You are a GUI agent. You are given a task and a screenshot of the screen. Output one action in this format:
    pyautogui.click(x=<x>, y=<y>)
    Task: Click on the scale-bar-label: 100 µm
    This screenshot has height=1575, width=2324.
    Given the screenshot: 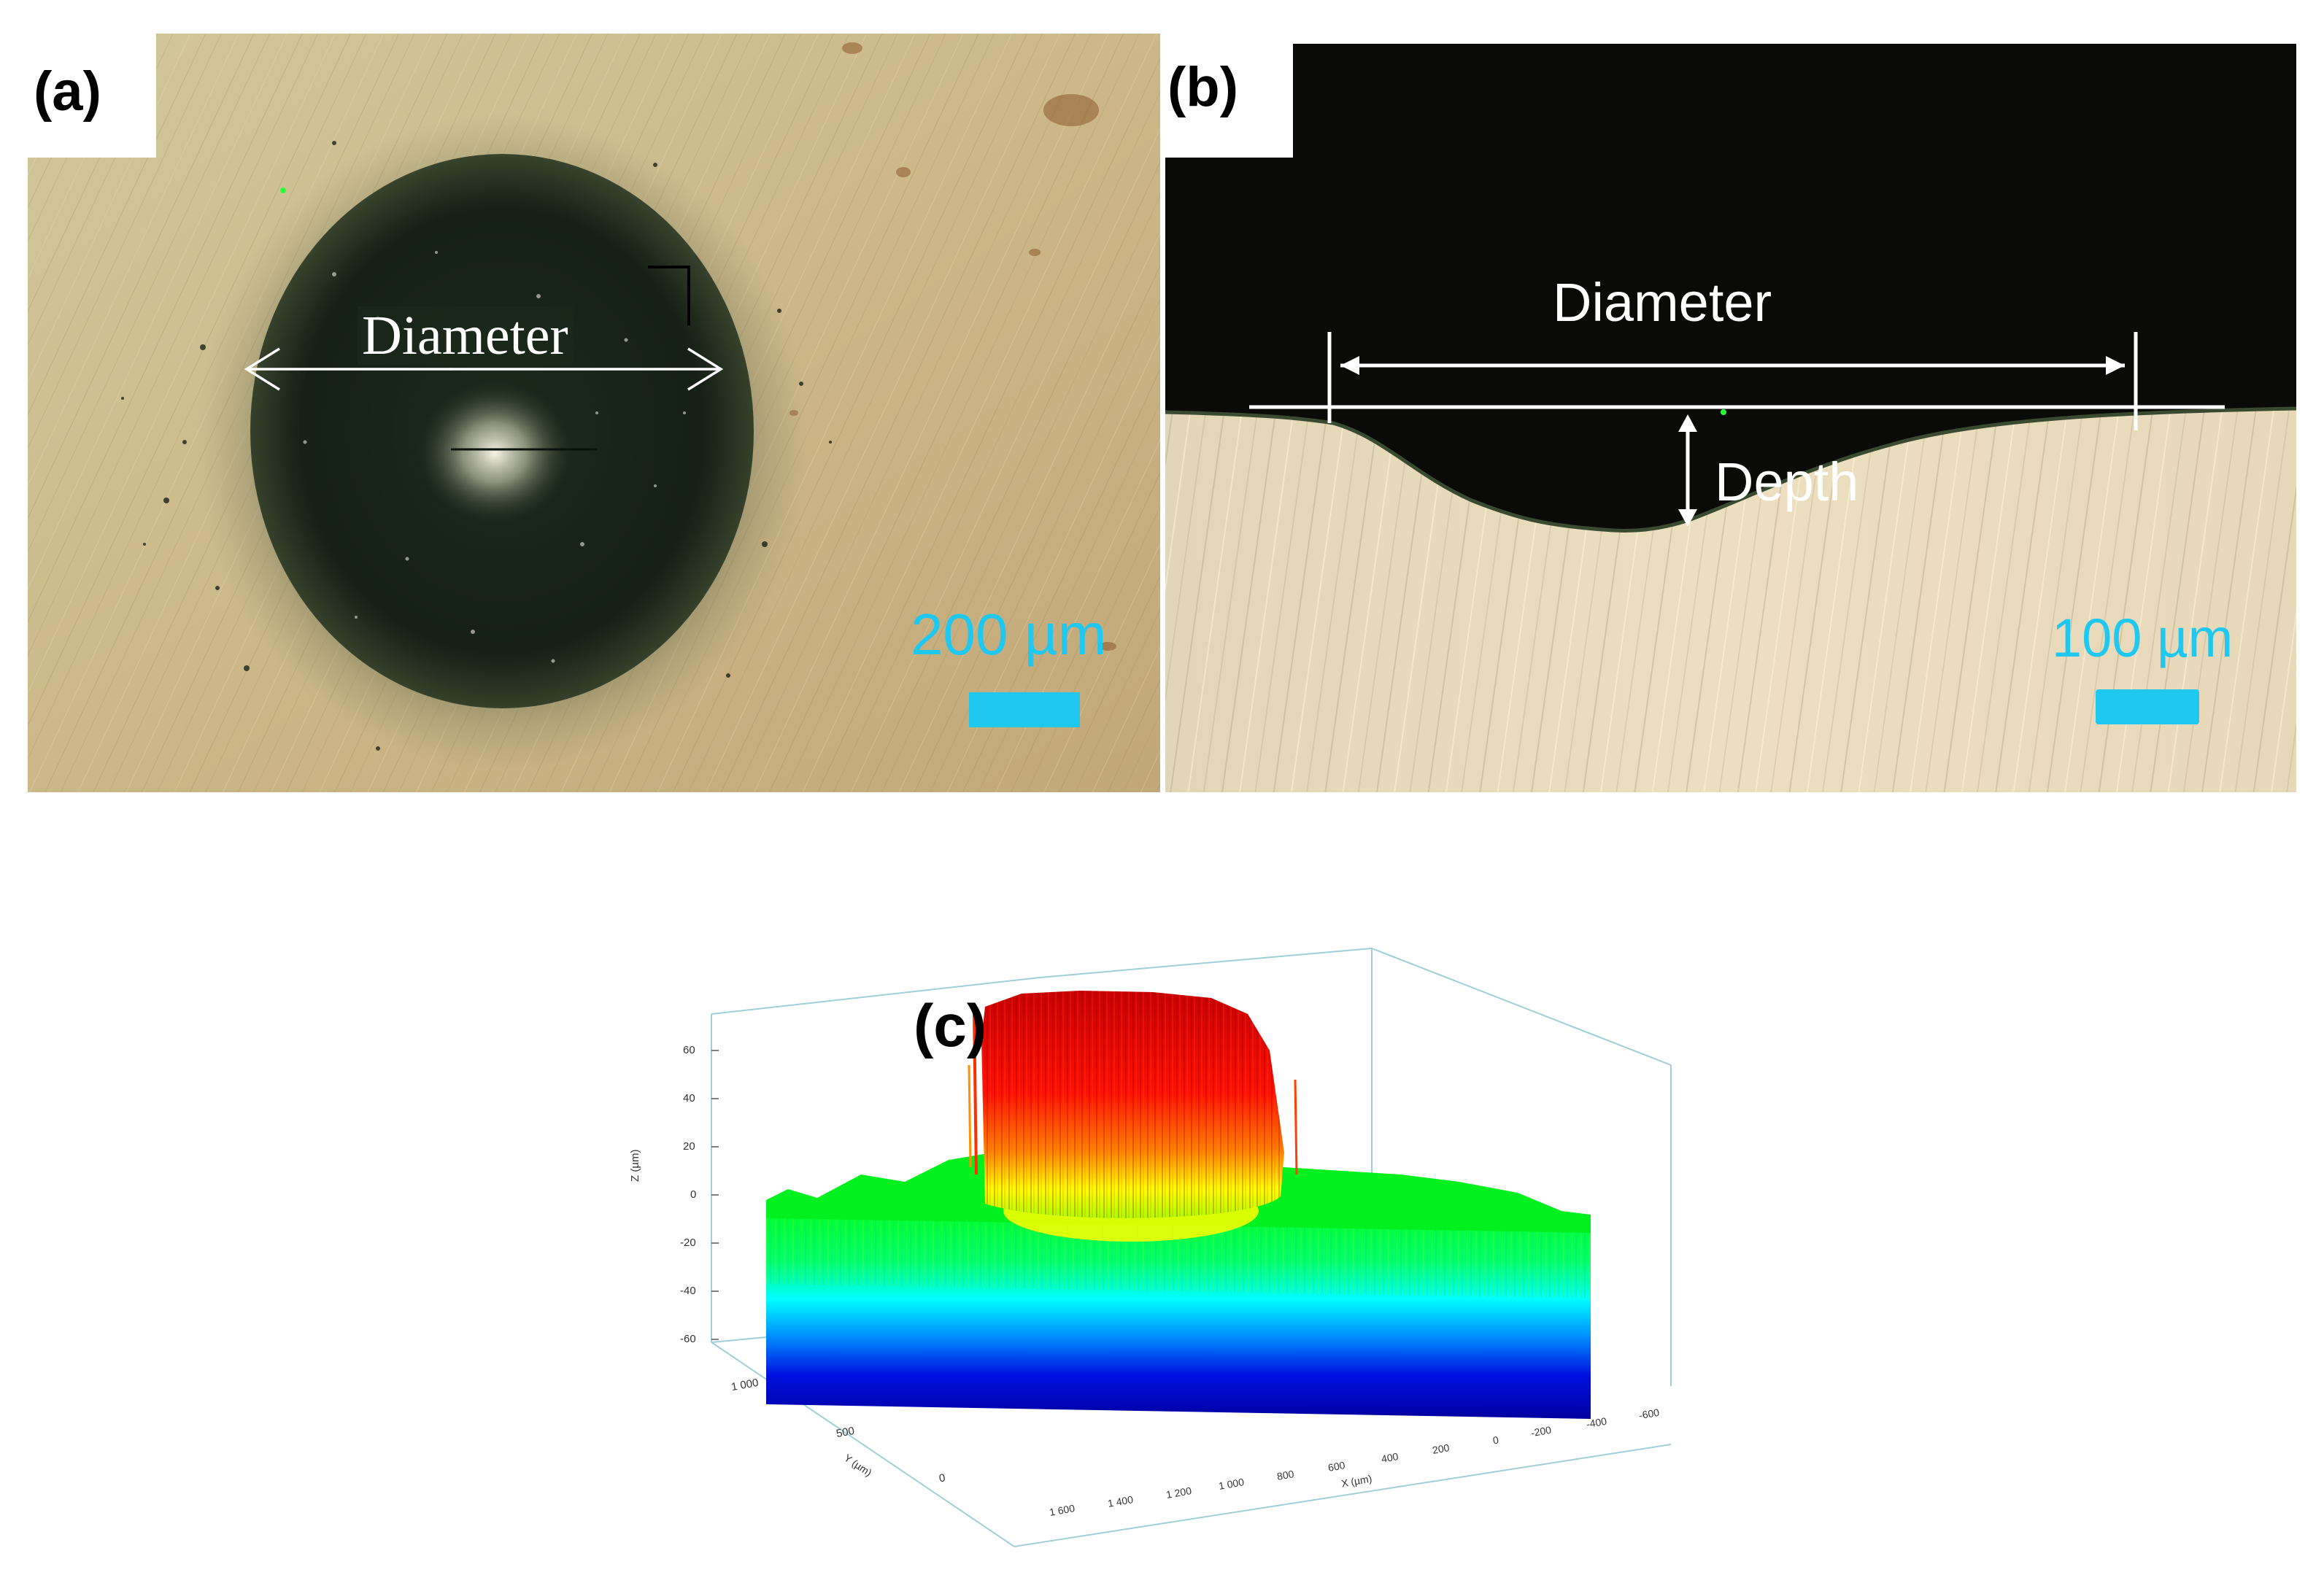 What is the action you would take?
    pyautogui.click(x=2143, y=638)
    